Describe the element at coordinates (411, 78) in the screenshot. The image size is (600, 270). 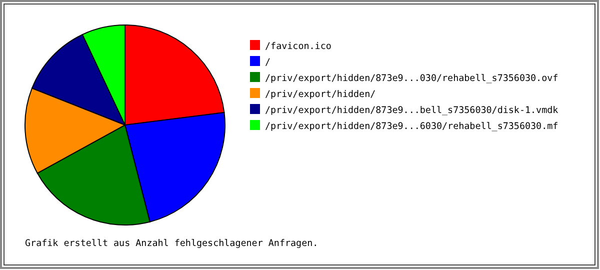
I see `legend-label: /priv/export/hidden/873e9...030/rehabell_s7356030.ovf` at that location.